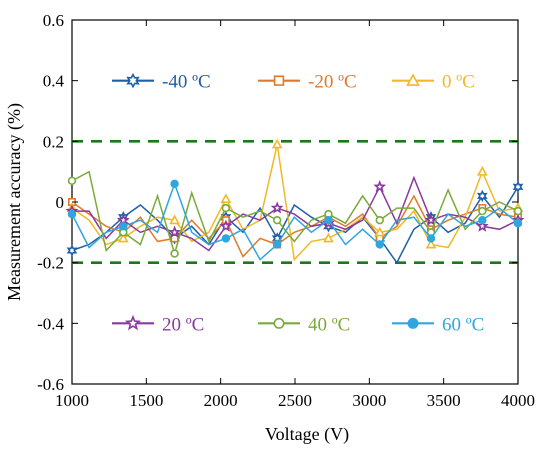 The height and width of the screenshot is (450, 550). I want to click on legend-item: 60 ºC, so click(438, 324).